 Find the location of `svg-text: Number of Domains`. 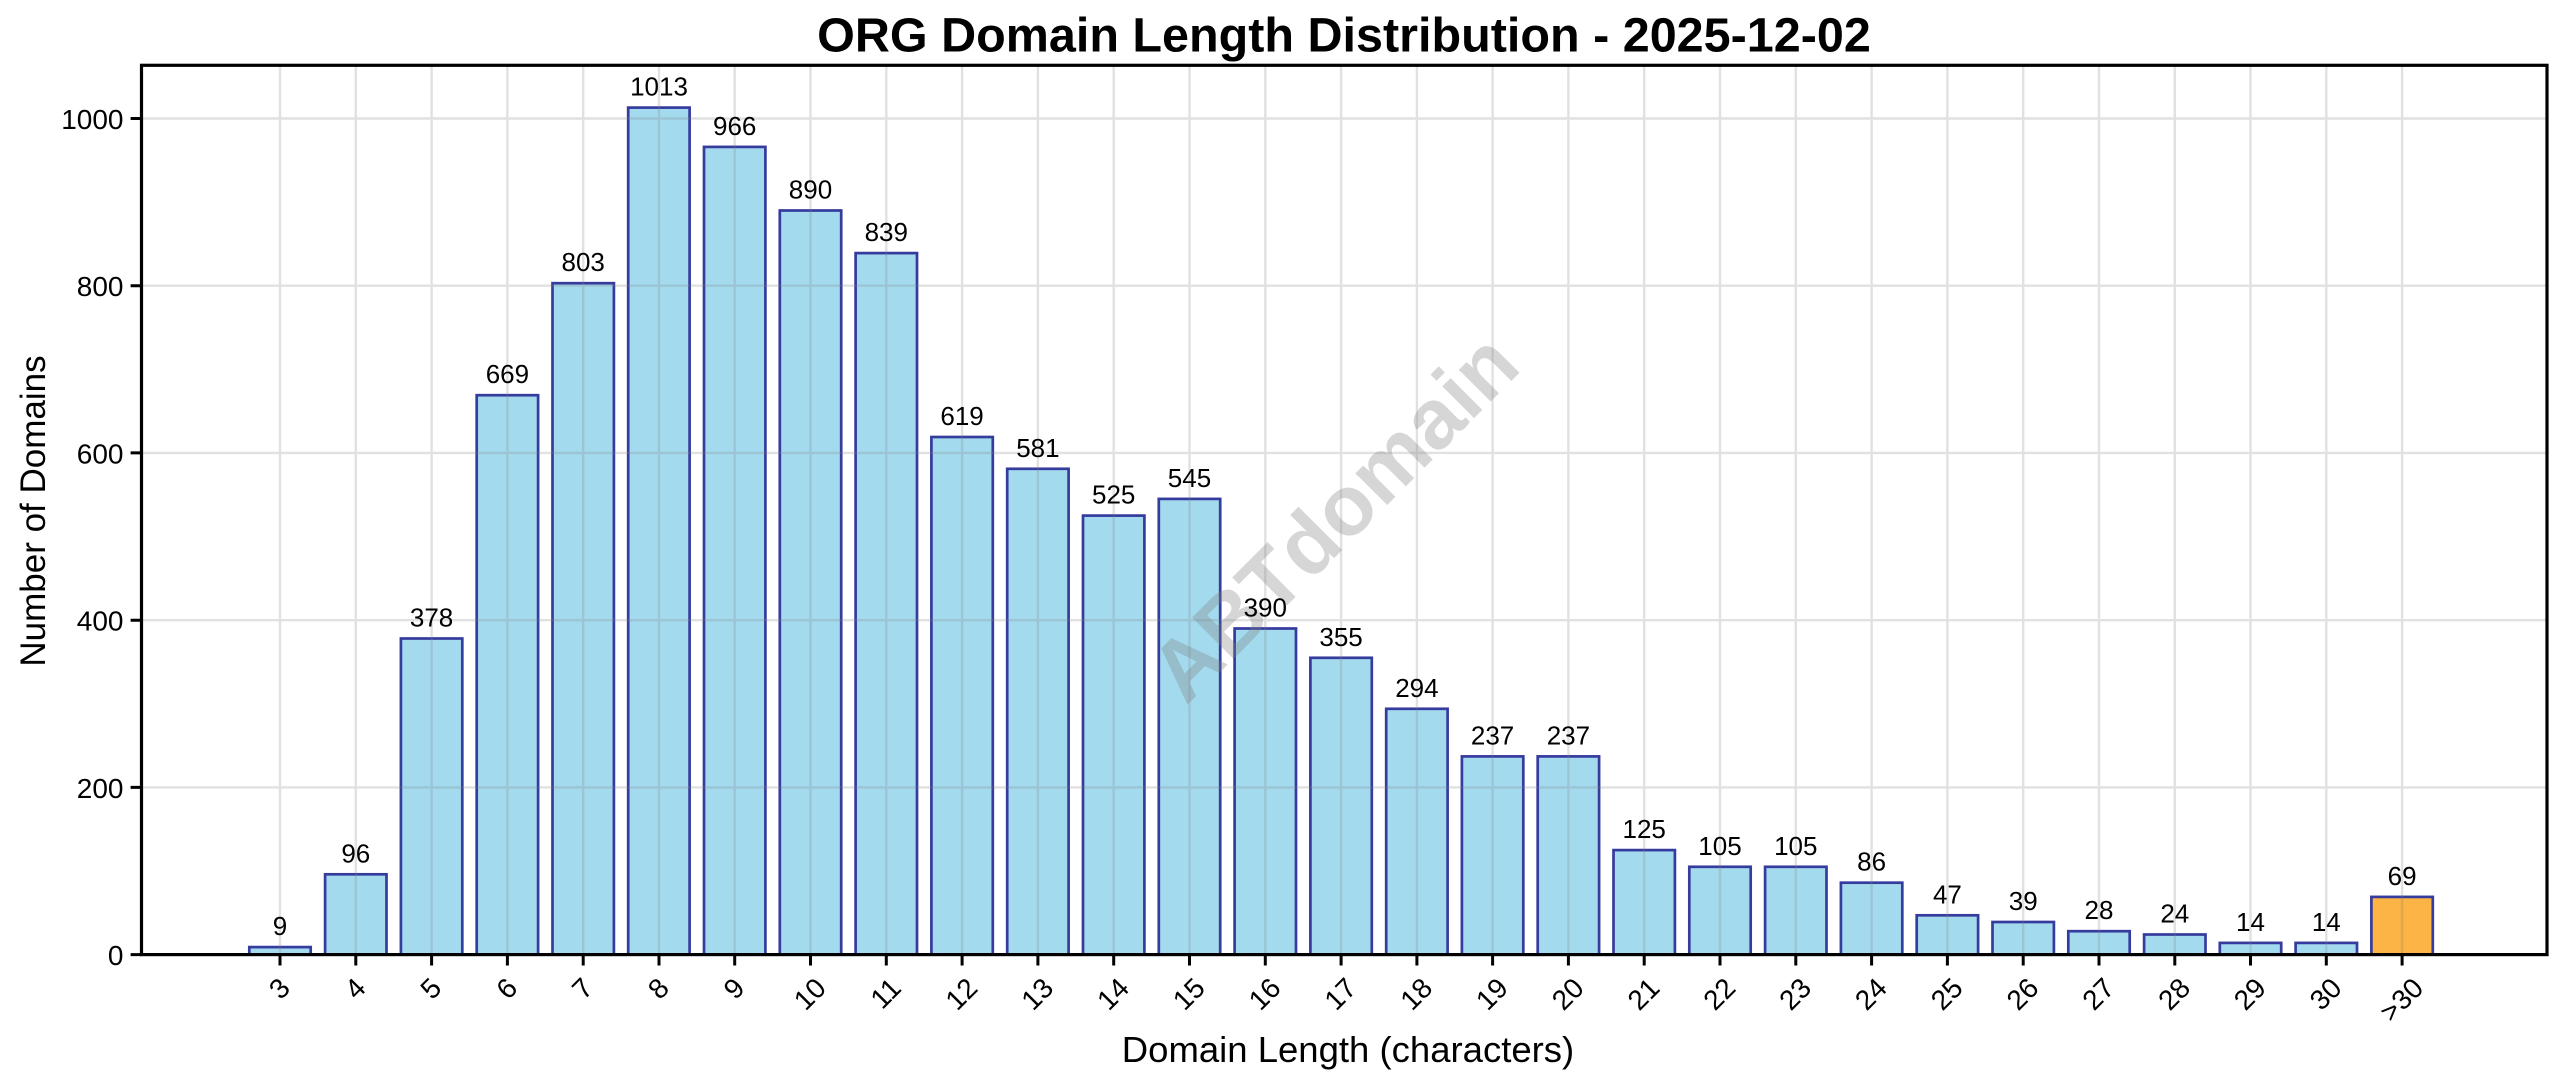

svg-text: Number of Domains is located at coordinates (33, 510).